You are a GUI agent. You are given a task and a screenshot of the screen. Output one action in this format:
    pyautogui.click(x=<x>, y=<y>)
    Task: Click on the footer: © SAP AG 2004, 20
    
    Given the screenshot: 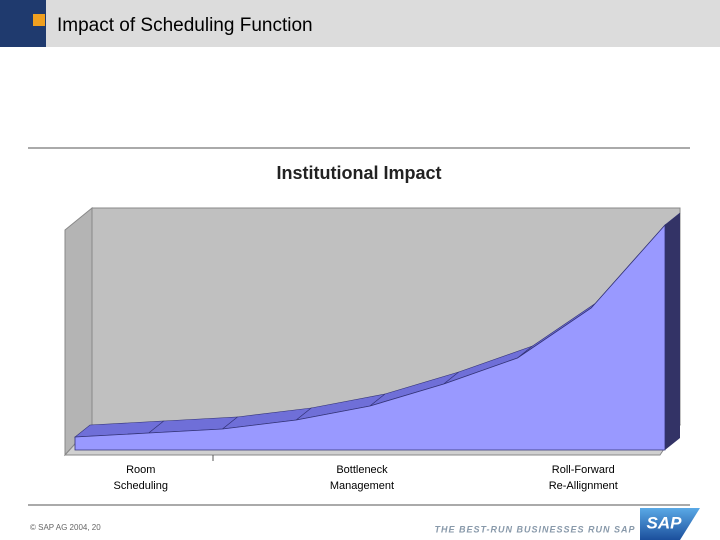 What is the action you would take?
    pyautogui.click(x=65, y=527)
    